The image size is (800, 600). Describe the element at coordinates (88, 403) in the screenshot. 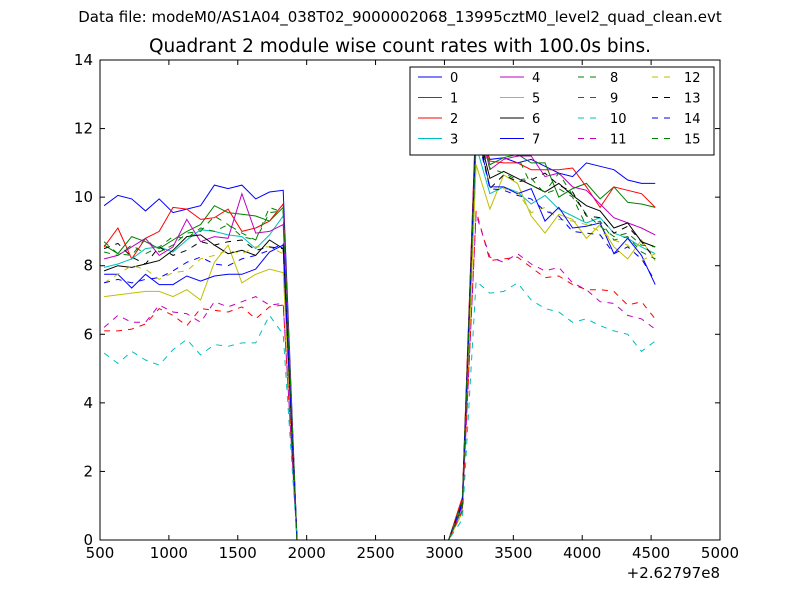

I see `y-tick-label: 4` at that location.